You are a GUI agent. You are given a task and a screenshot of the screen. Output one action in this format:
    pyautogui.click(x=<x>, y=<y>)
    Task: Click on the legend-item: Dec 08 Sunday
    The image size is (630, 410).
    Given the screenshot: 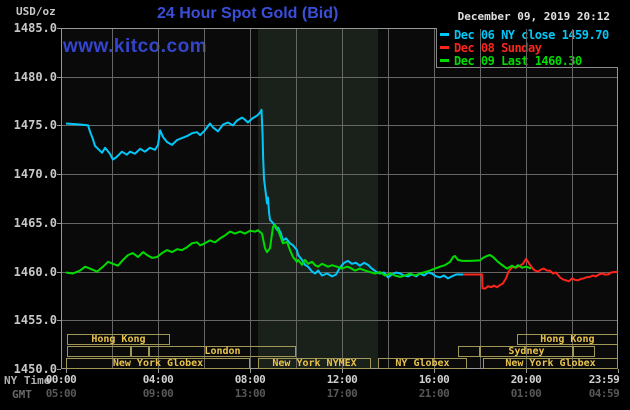 What is the action you would take?
    pyautogui.click(x=527, y=47)
    